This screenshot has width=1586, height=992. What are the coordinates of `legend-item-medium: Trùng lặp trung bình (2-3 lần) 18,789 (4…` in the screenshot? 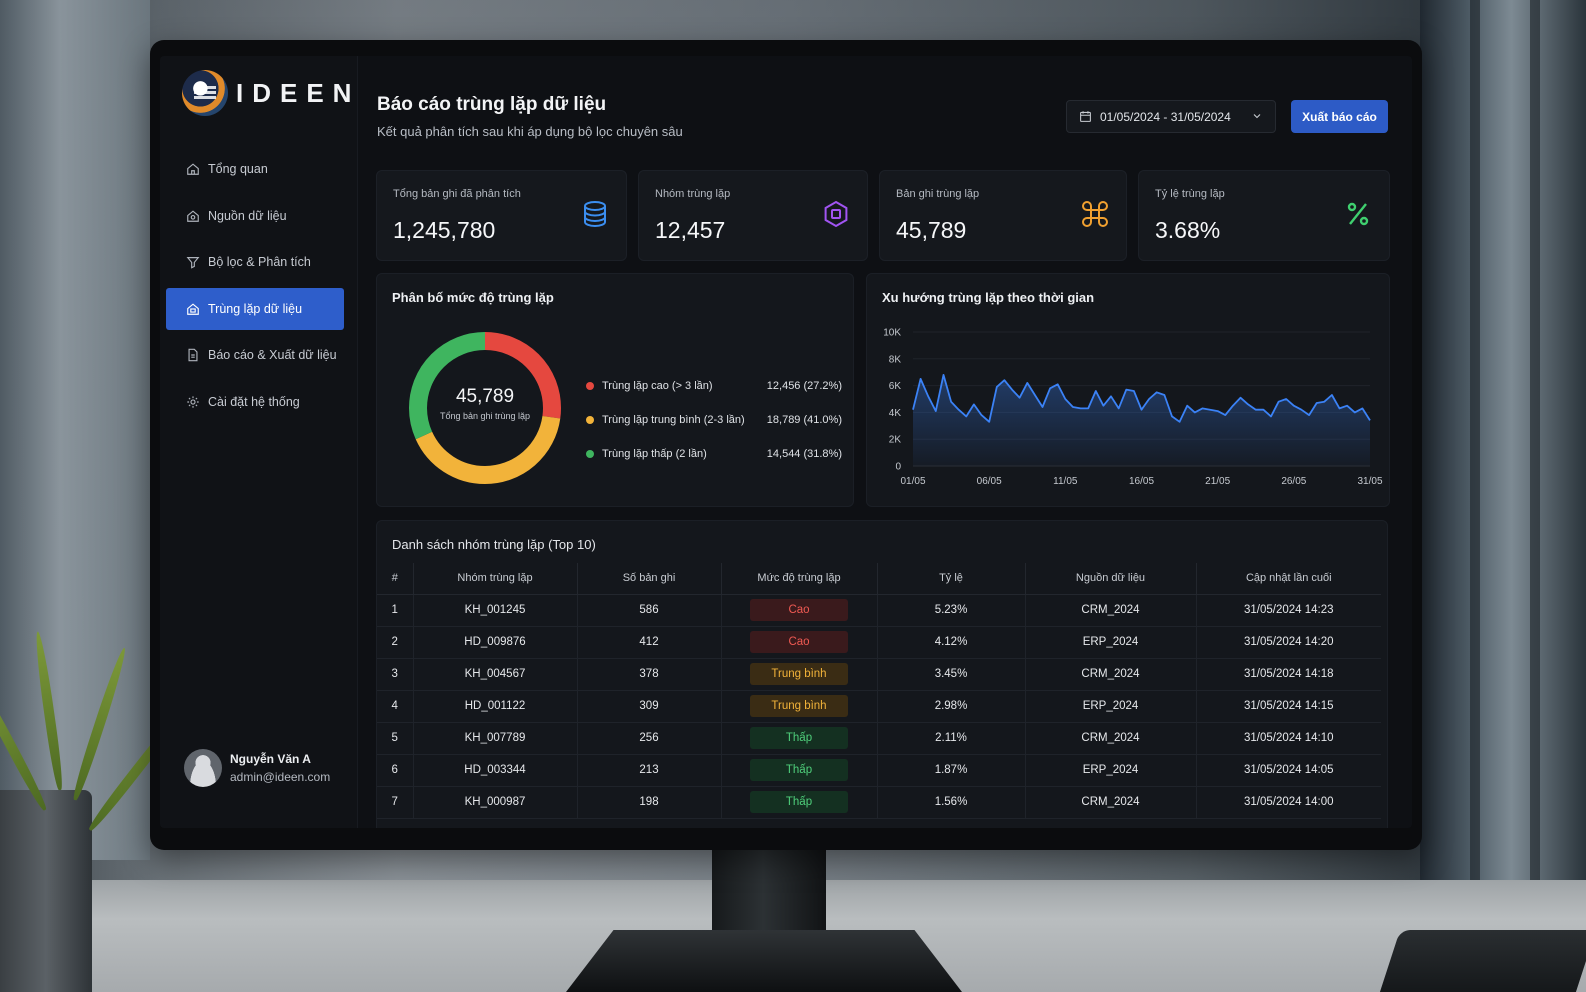 It's located at (714, 420).